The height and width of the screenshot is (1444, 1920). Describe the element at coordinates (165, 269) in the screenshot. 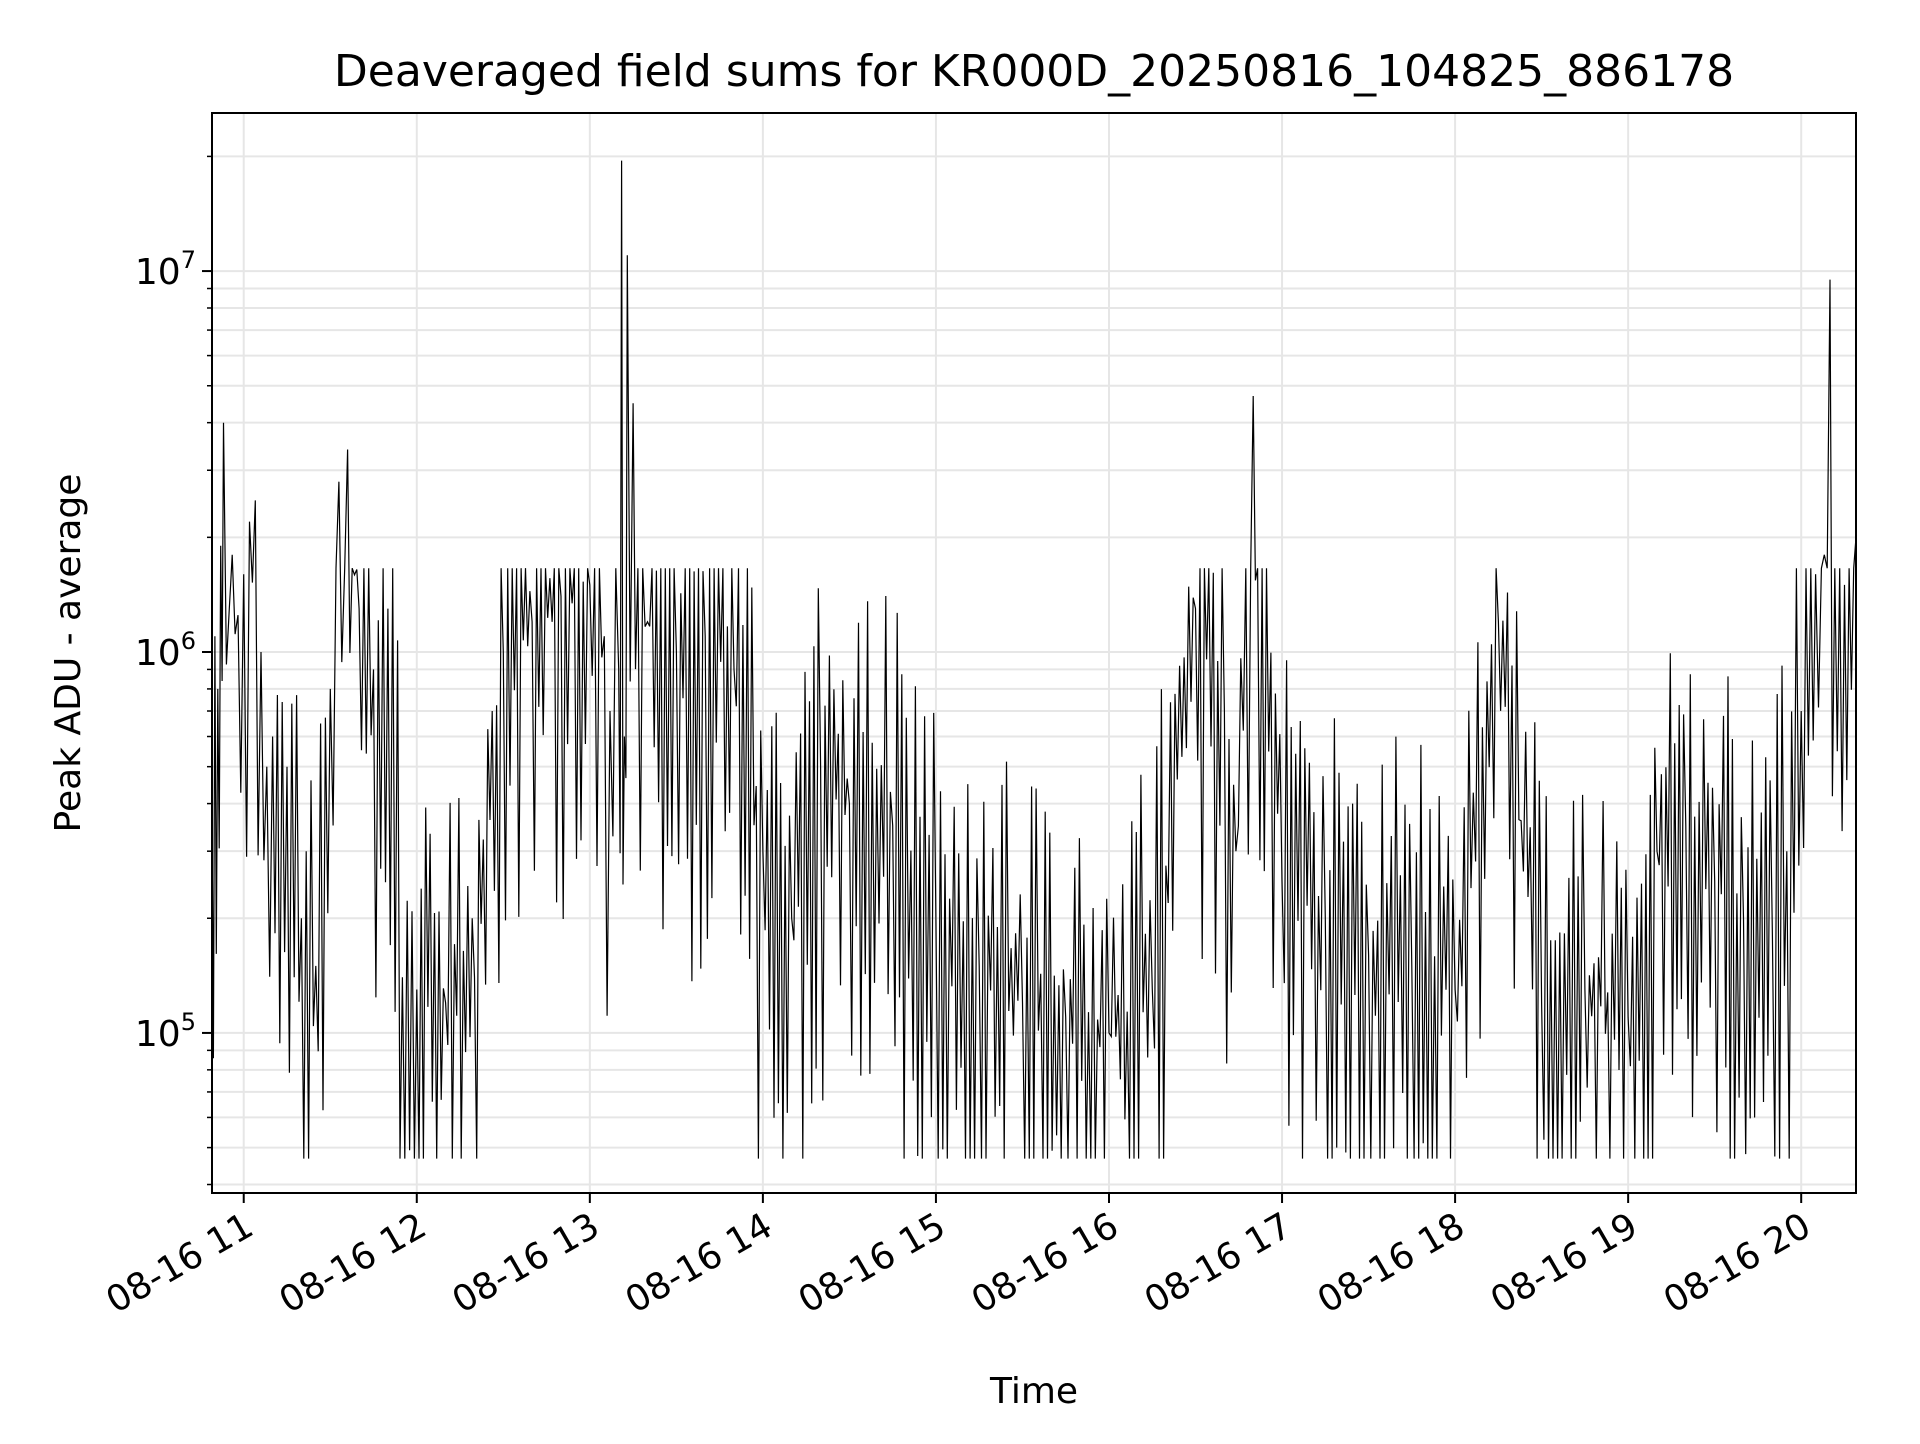

I see `y-tick-label: 10⁷` at that location.